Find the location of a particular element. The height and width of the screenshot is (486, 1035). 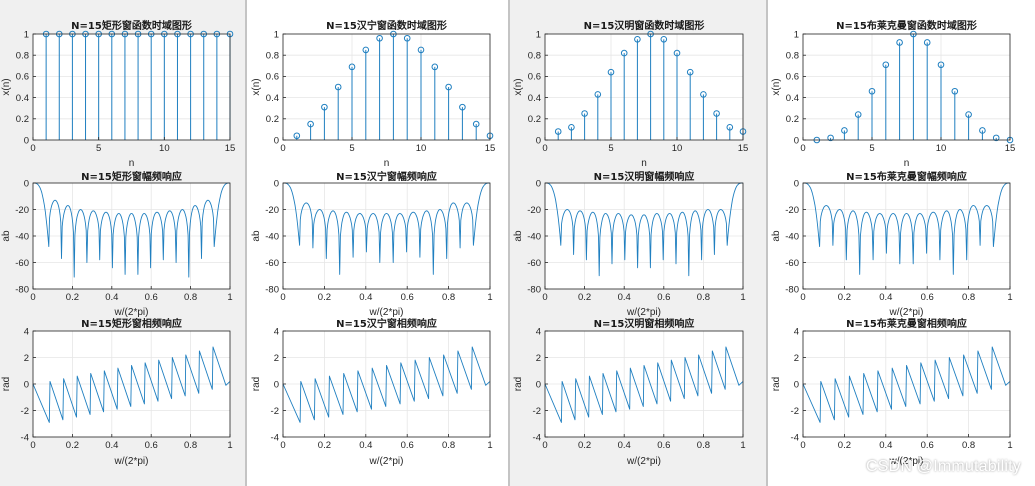

subplot-title: N=15汉宁窗相频响应 is located at coordinates (386, 323).